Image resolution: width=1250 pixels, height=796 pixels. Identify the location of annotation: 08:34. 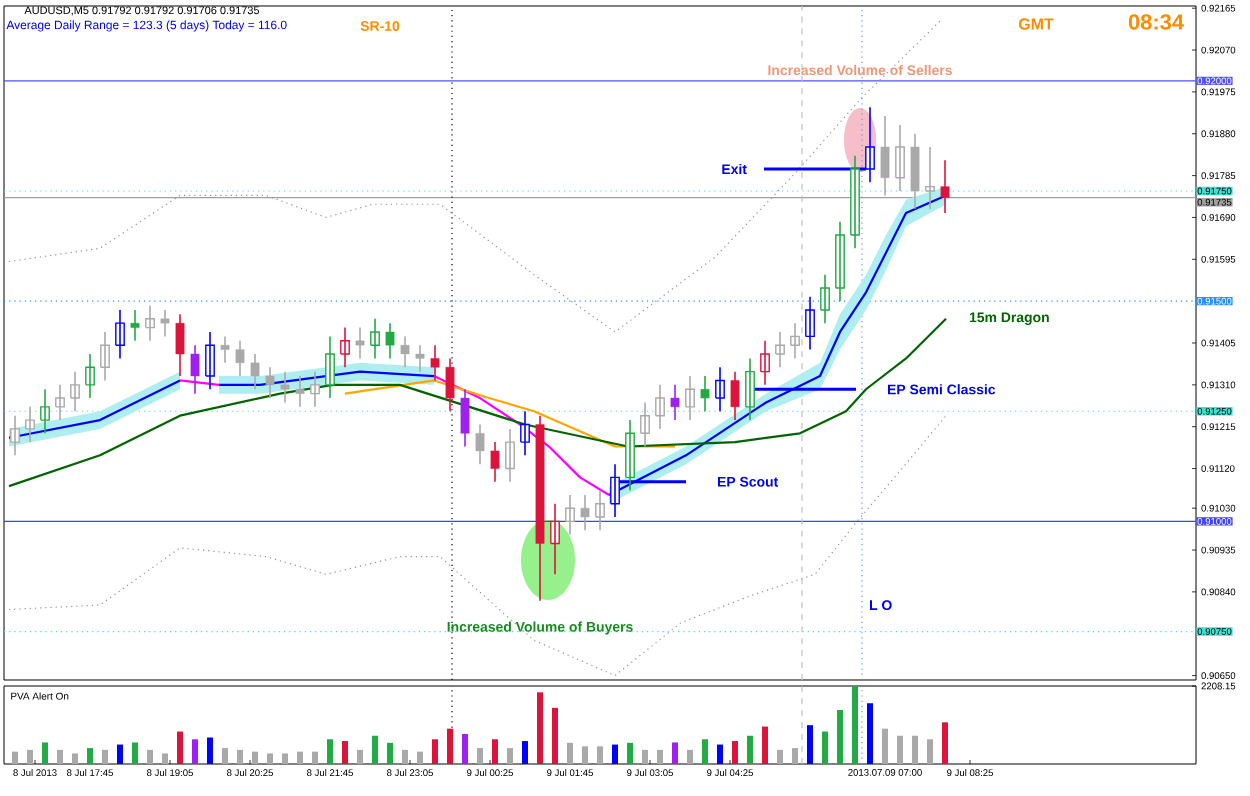
(1156, 22).